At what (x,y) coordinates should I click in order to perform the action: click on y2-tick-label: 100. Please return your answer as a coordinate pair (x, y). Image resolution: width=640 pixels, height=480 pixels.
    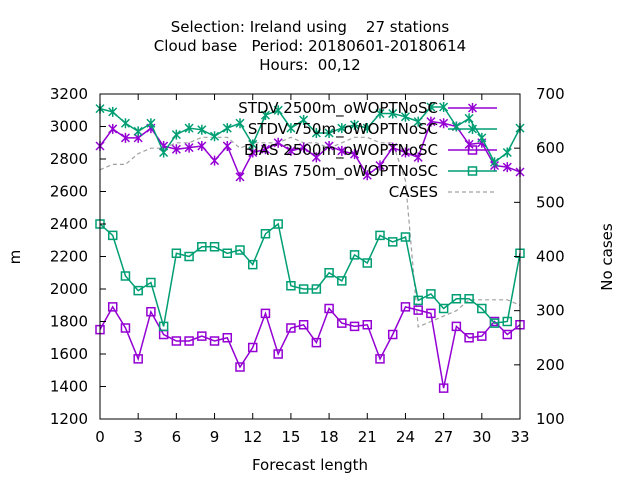
    Looking at the image, I should click on (550, 419).